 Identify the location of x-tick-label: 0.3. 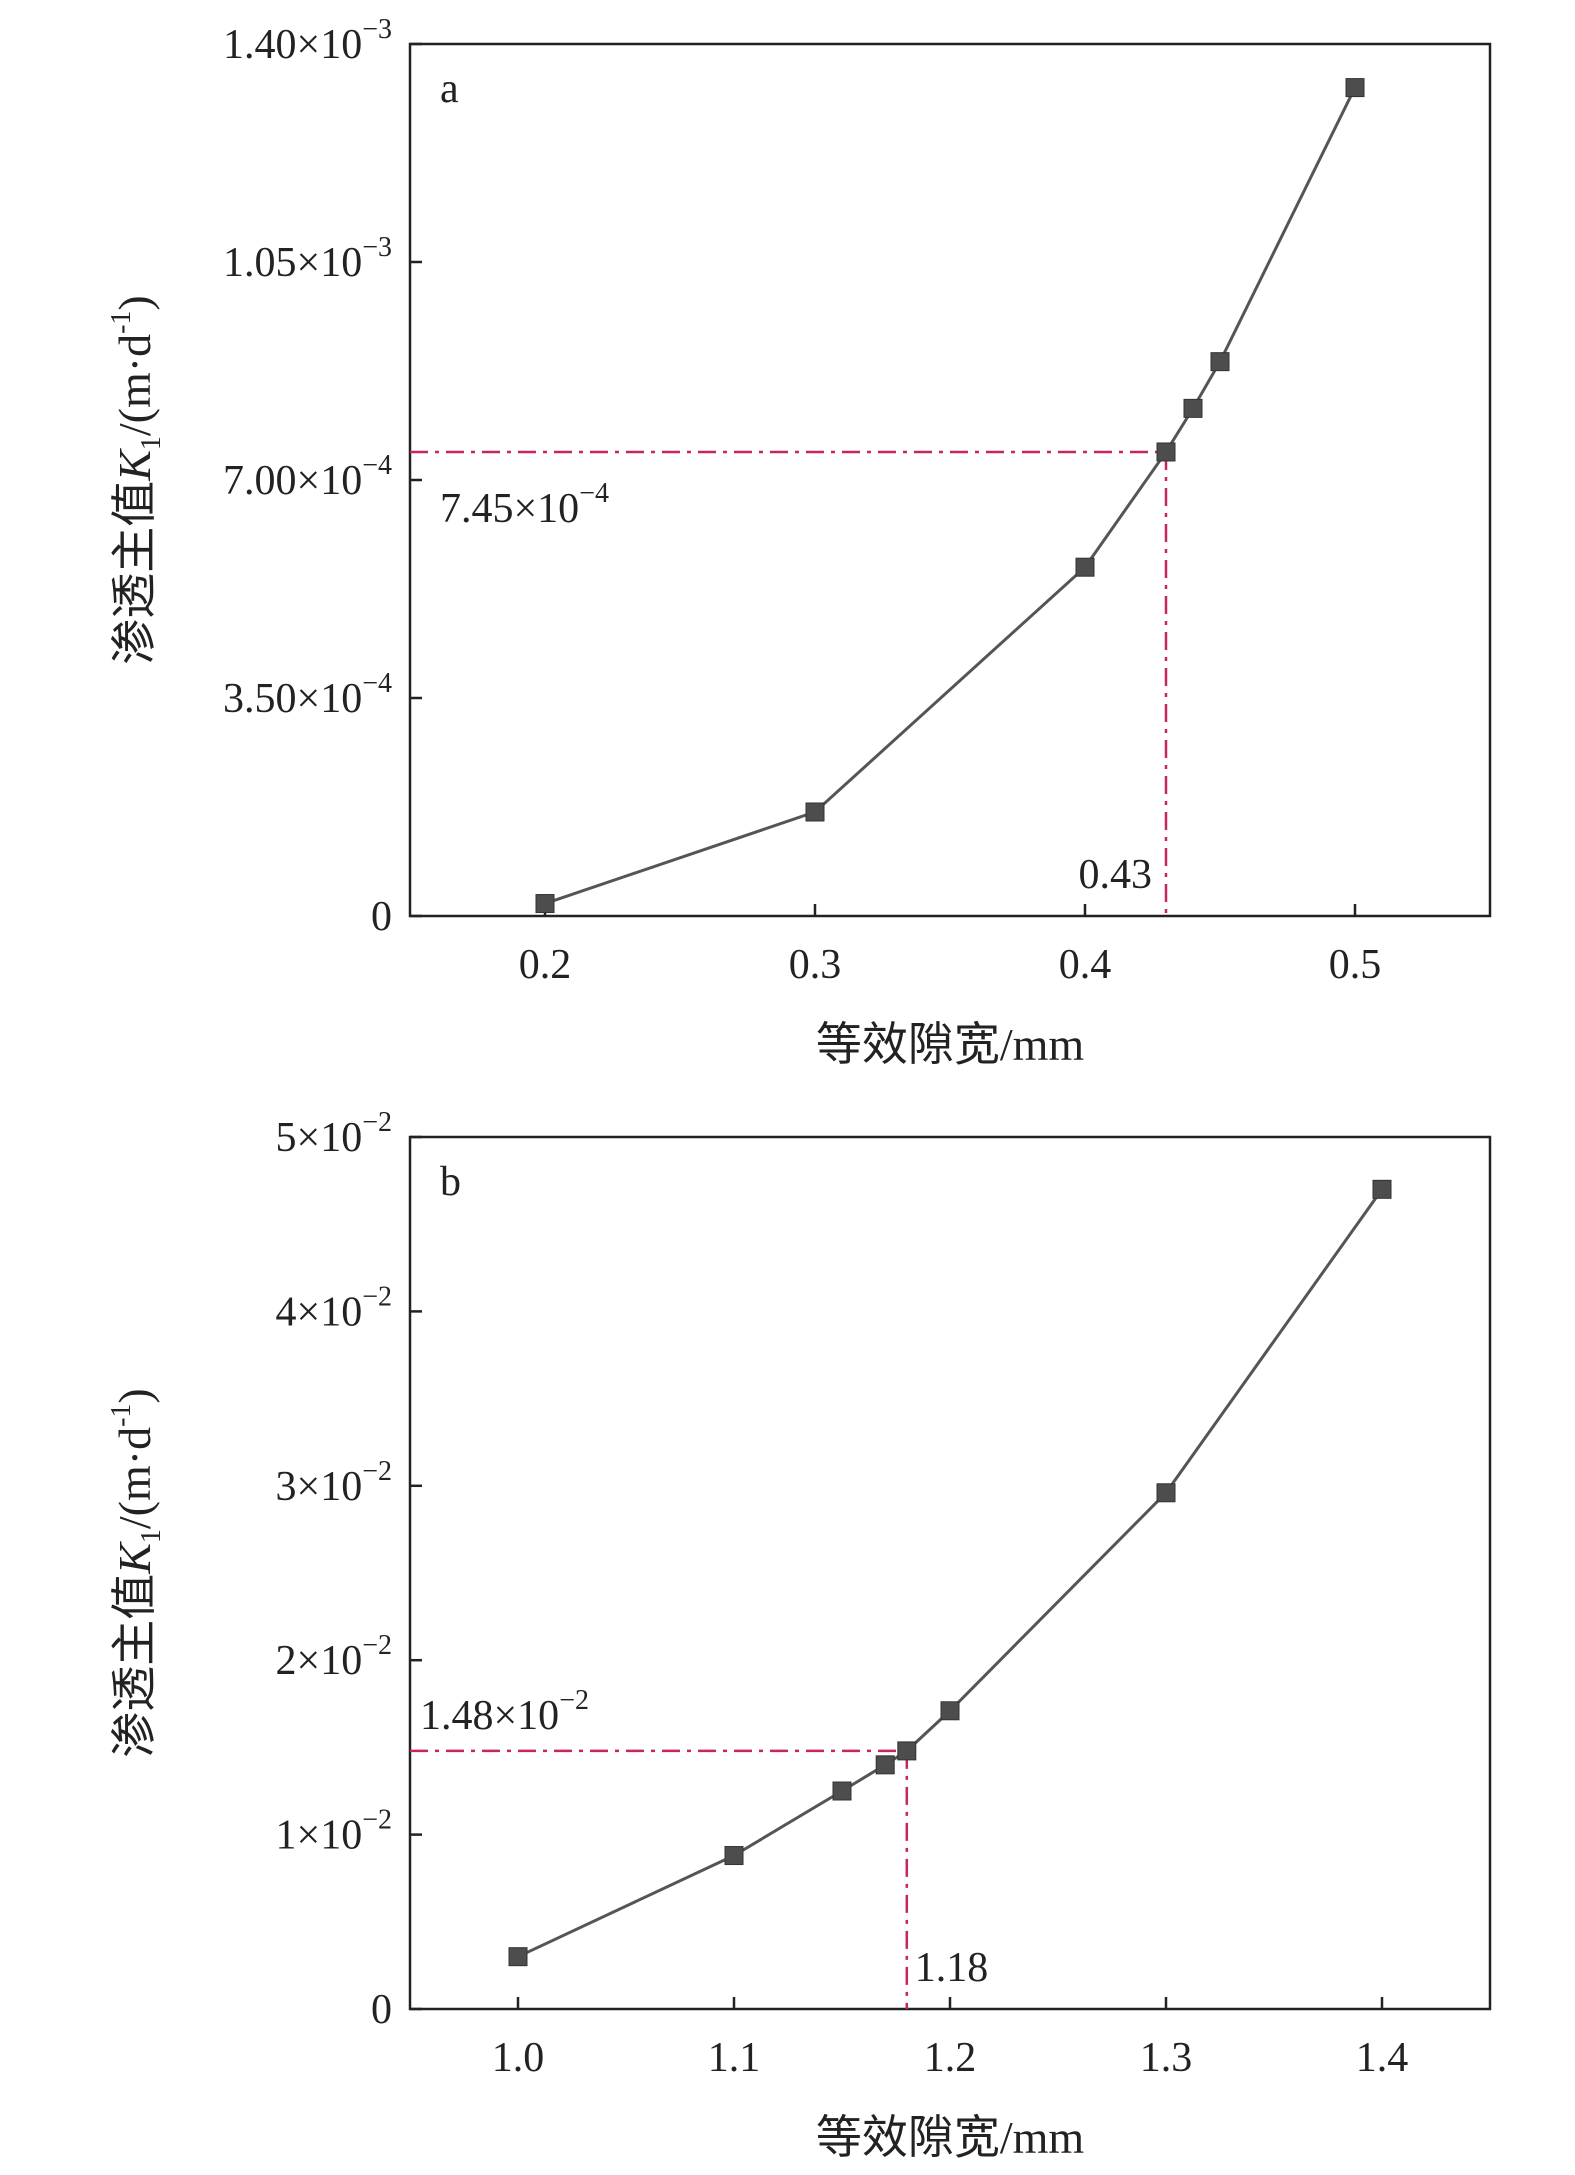
(815, 965).